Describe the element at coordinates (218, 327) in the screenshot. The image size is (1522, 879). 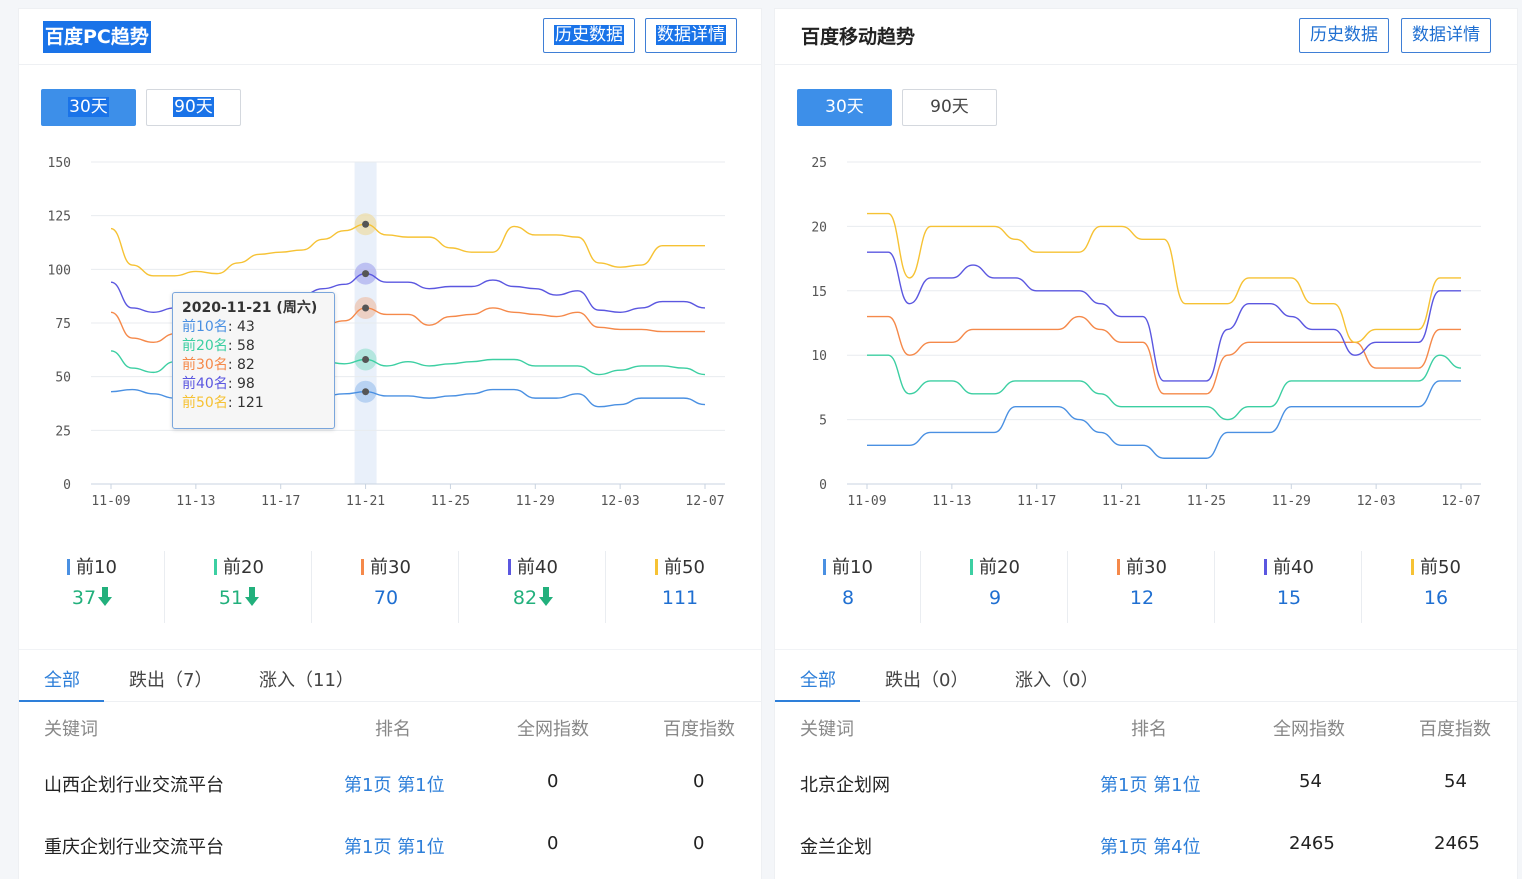
I see `tooltip-row: 前10名: 43` at that location.